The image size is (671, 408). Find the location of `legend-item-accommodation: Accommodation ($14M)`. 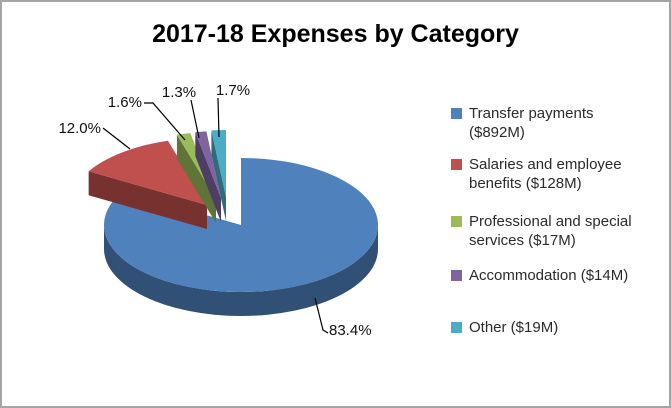

legend-item-accommodation: Accommodation ($14M) is located at coordinates (555, 275).